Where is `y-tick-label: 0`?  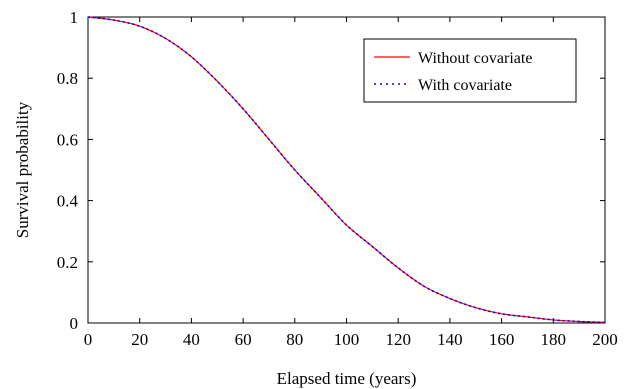 y-tick-label: 0 is located at coordinates (74, 323).